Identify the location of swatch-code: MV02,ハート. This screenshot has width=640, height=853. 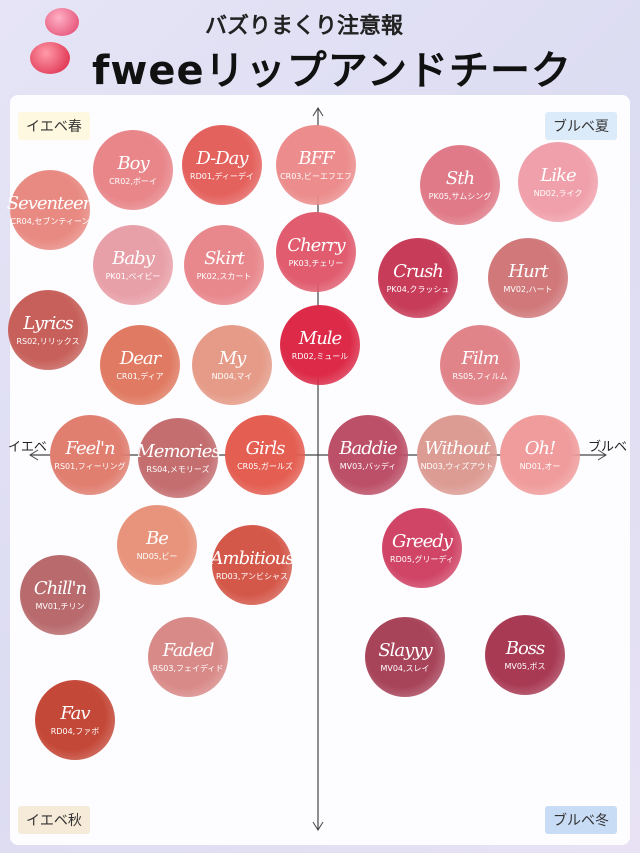
(528, 289).